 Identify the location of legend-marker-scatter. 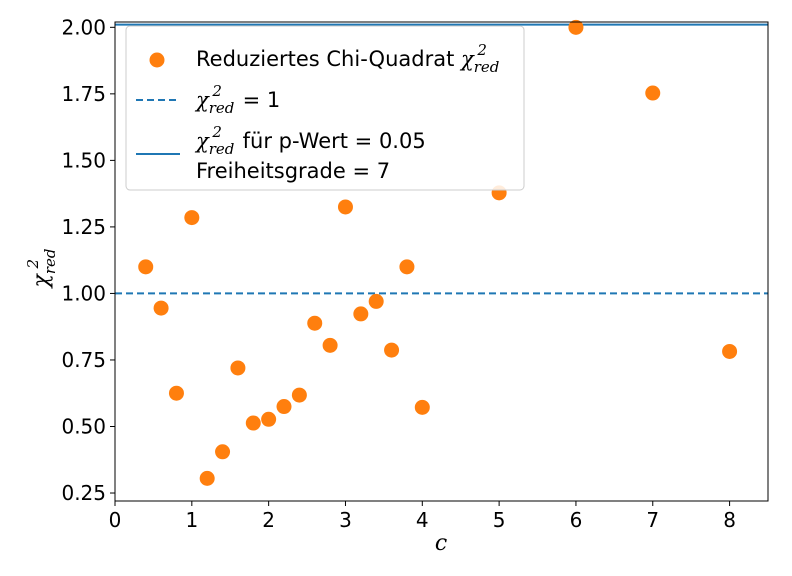
(157, 60).